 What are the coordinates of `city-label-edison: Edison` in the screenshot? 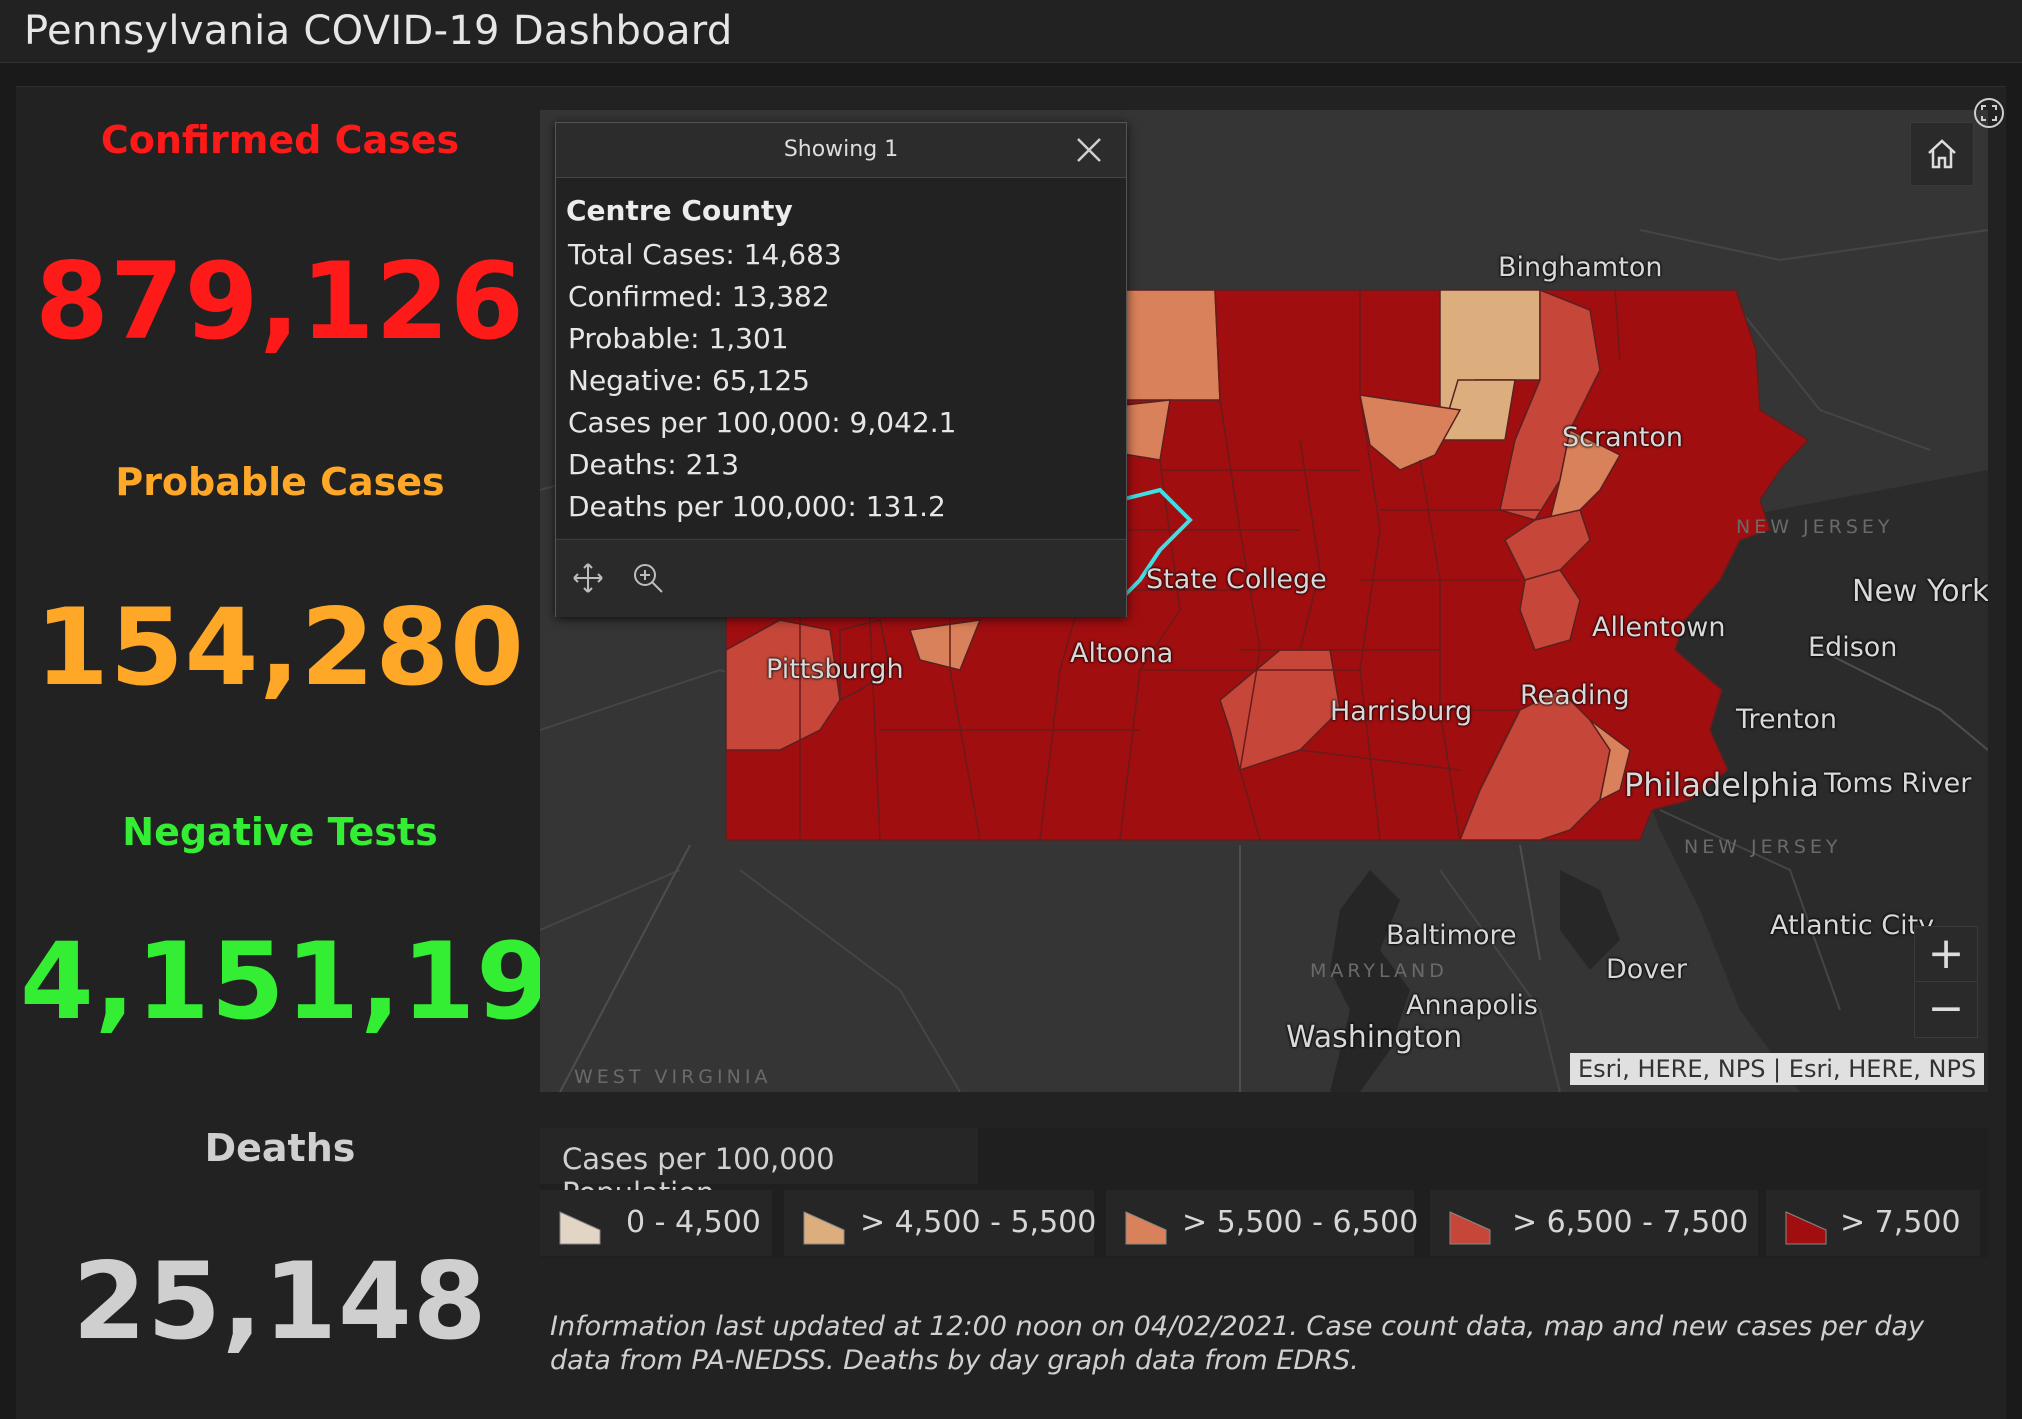 It's located at (1853, 647).